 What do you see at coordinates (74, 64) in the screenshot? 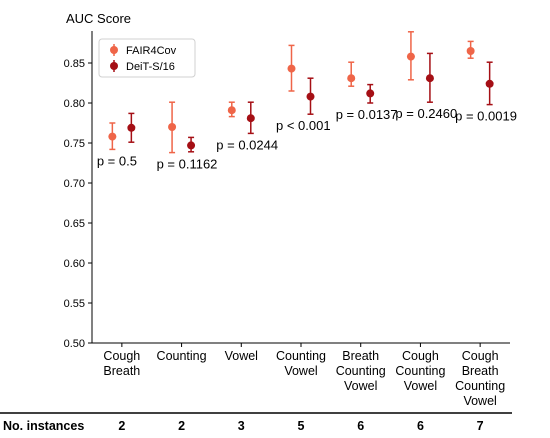
I see `y-tick-label: 0.85` at bounding box center [74, 64].